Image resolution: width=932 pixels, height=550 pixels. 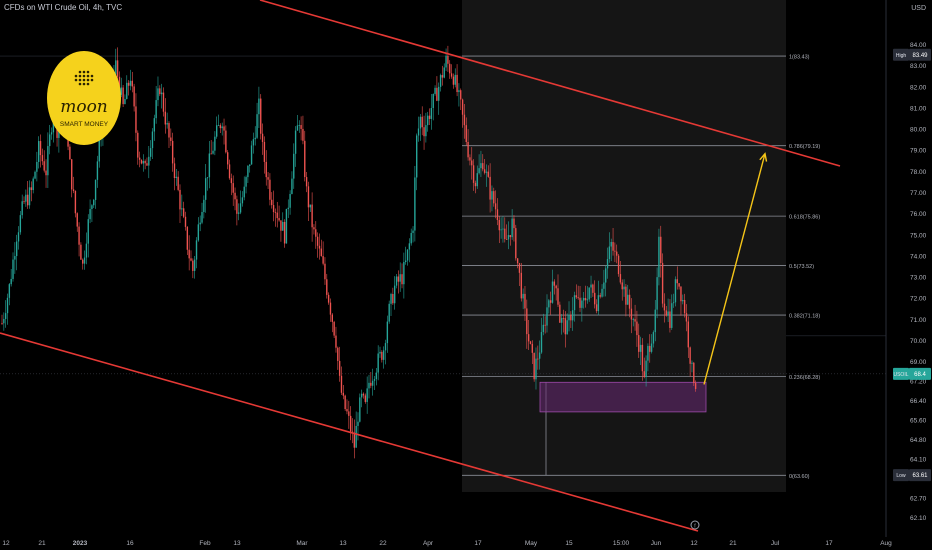 I want to click on price-tag-bg, so click(x=901, y=54).